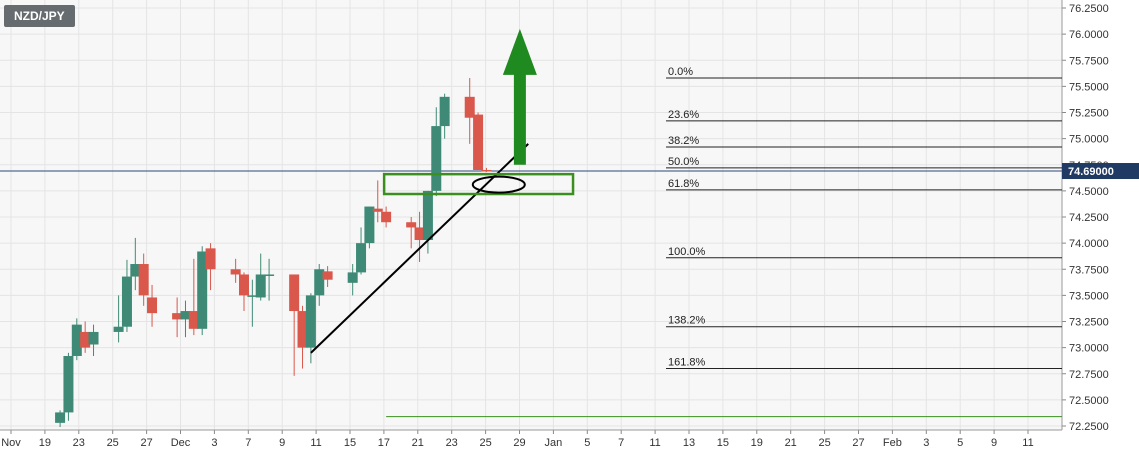 The image size is (1139, 455). What do you see at coordinates (680, 72) in the screenshot?
I see `fib-level-label: 0.0%` at bounding box center [680, 72].